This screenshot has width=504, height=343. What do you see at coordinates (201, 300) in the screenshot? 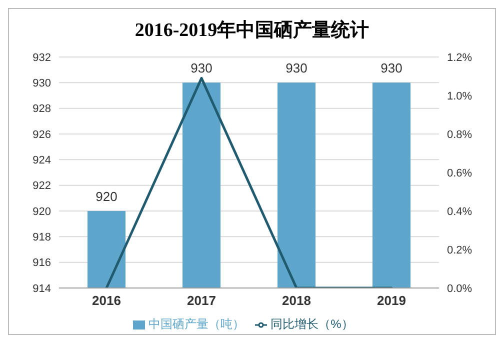
I see `x-tick-label: 2017` at bounding box center [201, 300].